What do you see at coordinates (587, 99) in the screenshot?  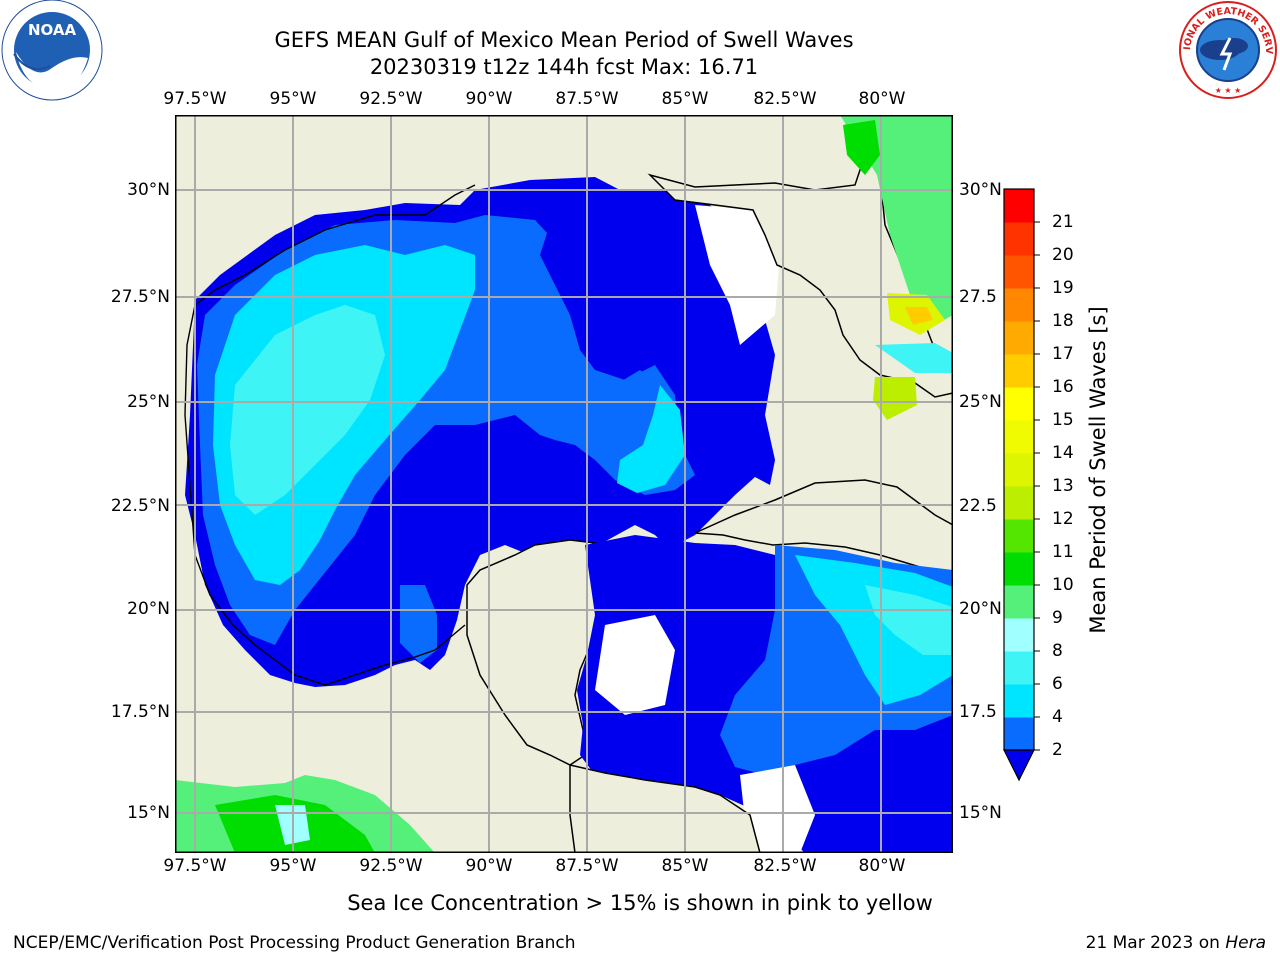 I see `lon-tick-top: 87.5°W` at bounding box center [587, 99].